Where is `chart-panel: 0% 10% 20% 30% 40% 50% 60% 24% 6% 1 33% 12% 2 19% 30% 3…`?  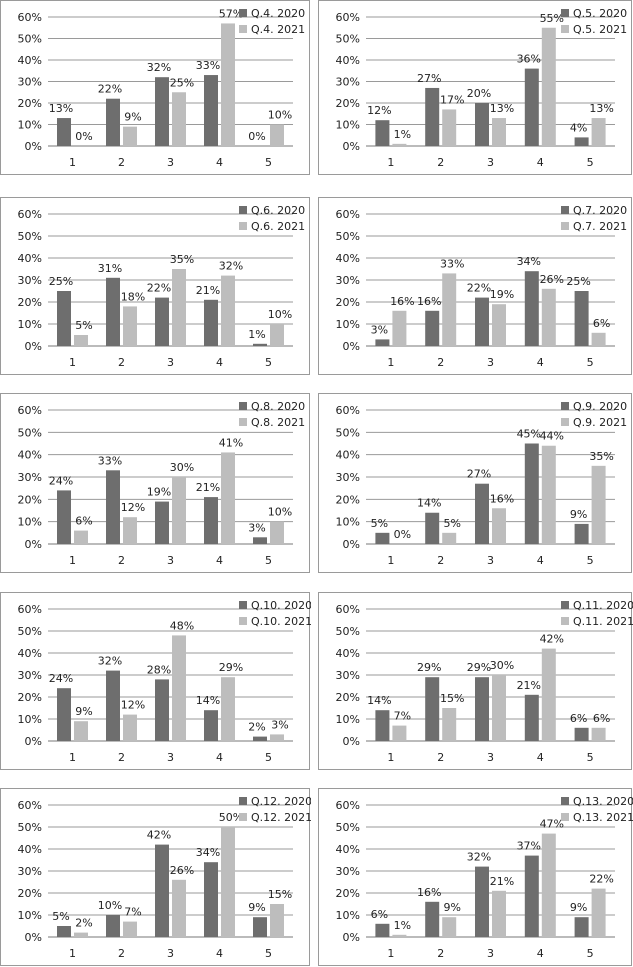 chart-panel: 0% 10% 20% 30% 40% 50% 60% 24% 6% 1 33% 12% 2 19% 30% 3… is located at coordinates (155, 483).